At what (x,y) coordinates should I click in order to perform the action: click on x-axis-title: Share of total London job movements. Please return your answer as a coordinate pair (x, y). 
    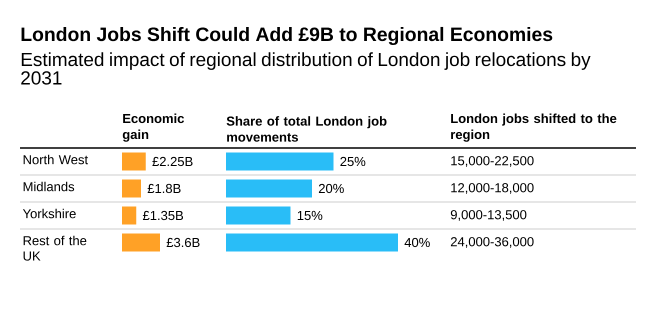
    Looking at the image, I should click on (306, 129).